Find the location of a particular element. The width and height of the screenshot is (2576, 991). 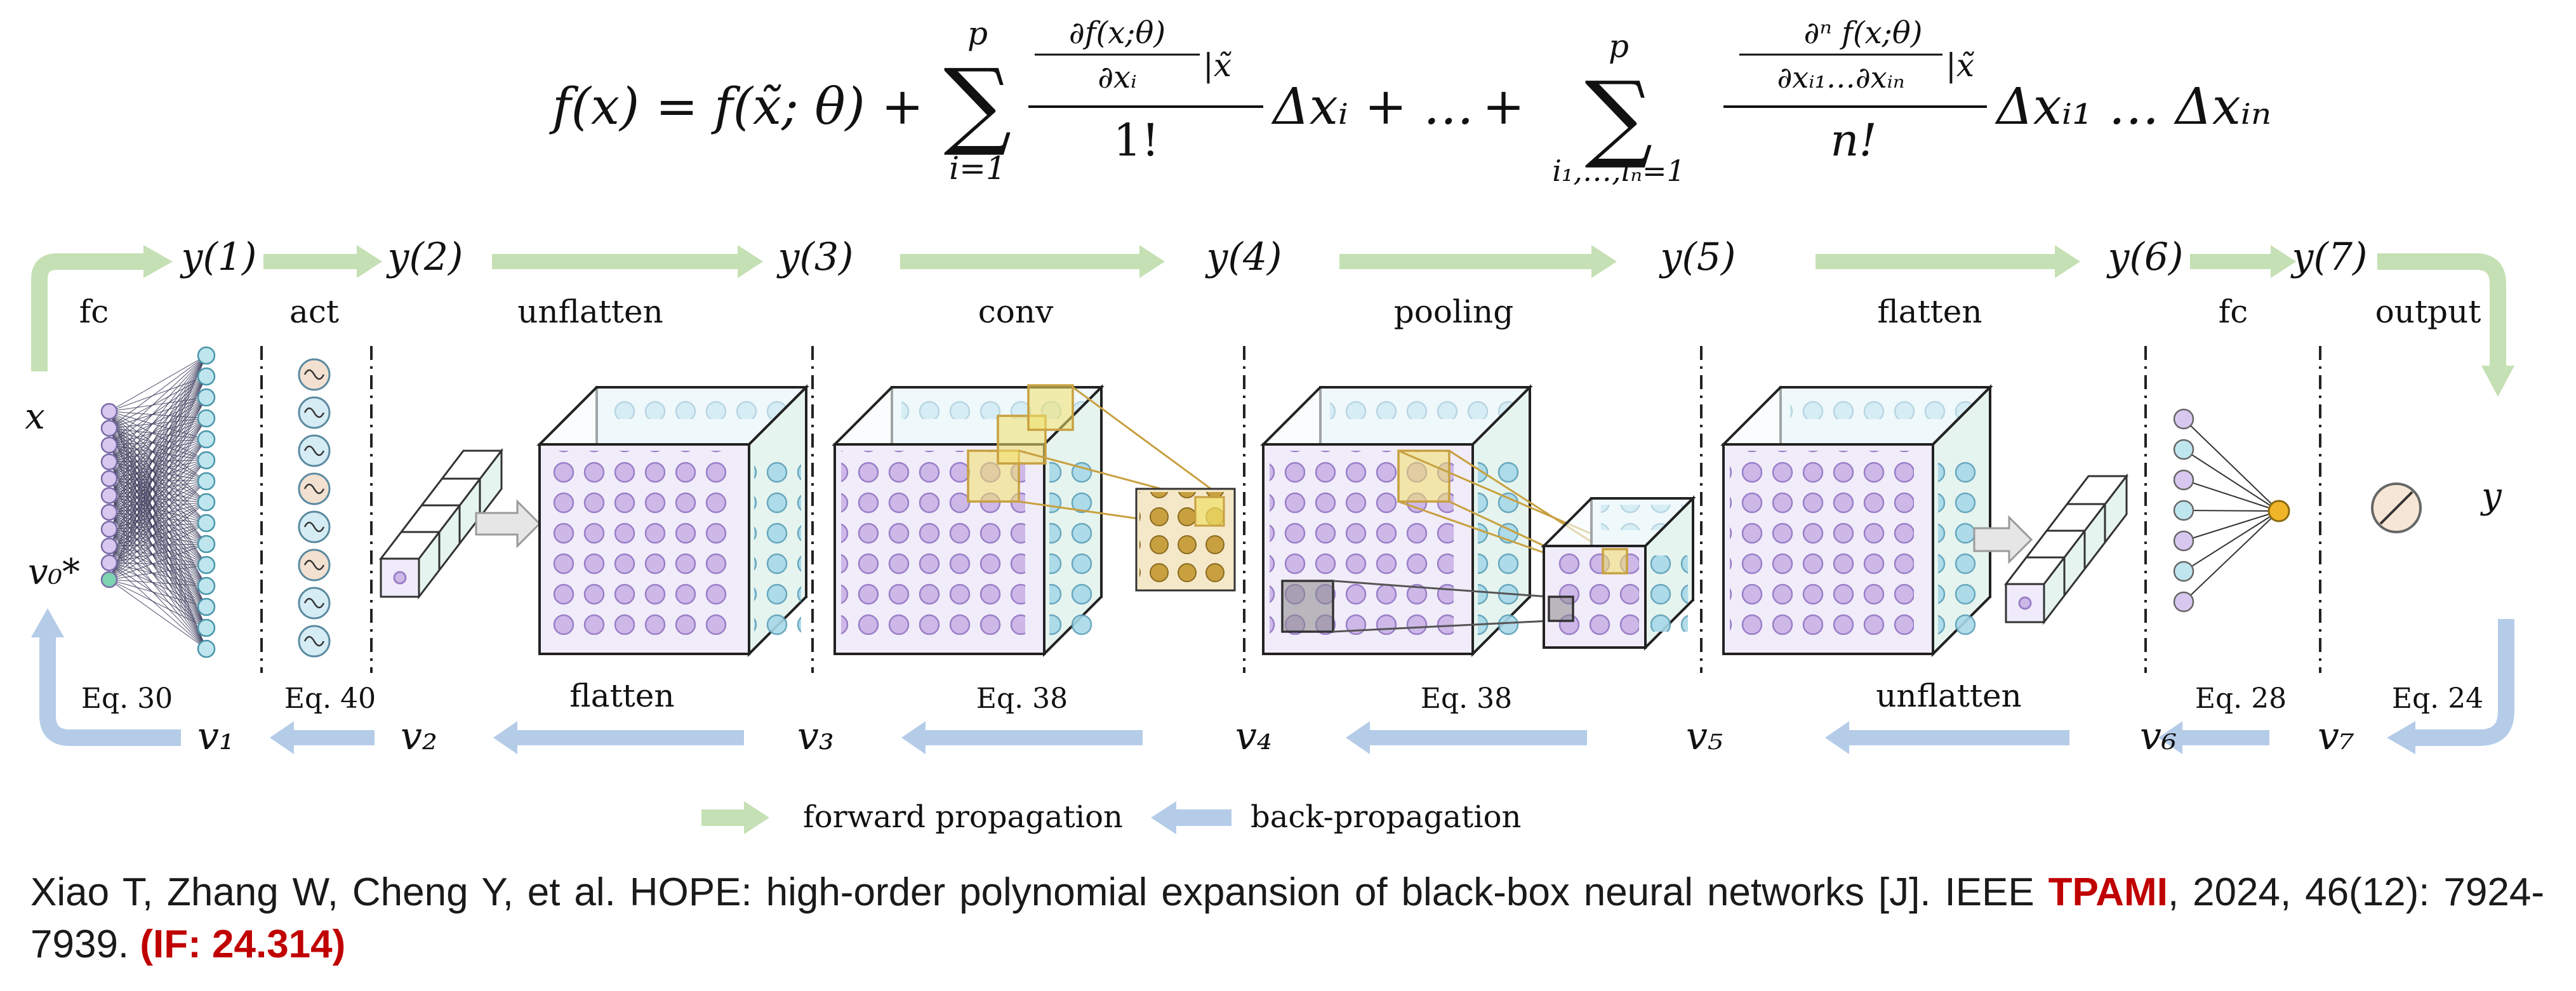

cube-flatten is located at coordinates (1856, 520).